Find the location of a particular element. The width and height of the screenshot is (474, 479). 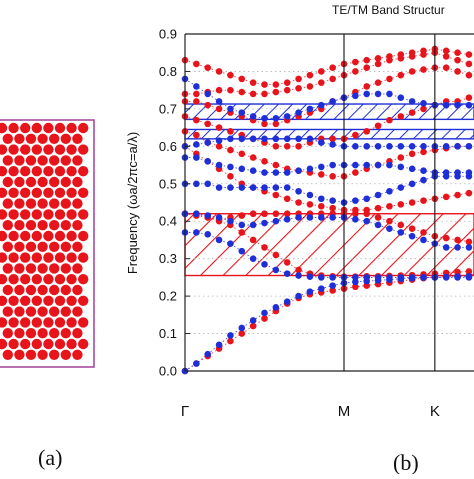

y-tick-label: 0.1 is located at coordinates (168, 333).